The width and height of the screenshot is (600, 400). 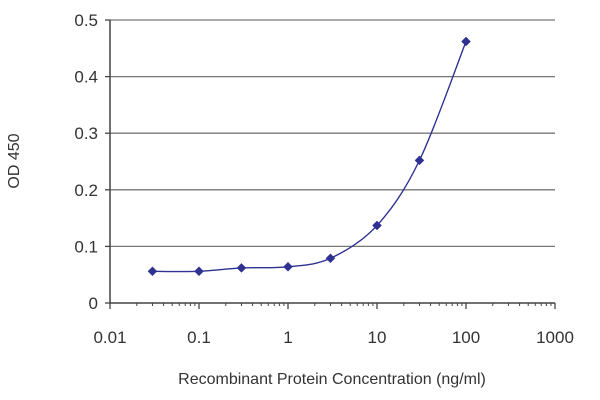 What do you see at coordinates (109, 337) in the screenshot?
I see `x-tick-label: 0.01` at bounding box center [109, 337].